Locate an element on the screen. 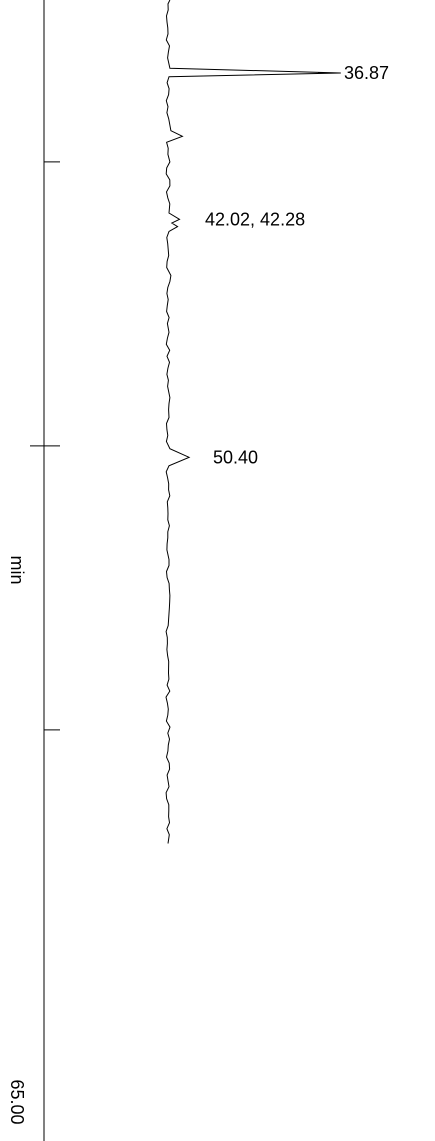 Image resolution: width=435 pixels, height=1141 pixels. peak-label-50-4: 50.40 is located at coordinates (235, 457).